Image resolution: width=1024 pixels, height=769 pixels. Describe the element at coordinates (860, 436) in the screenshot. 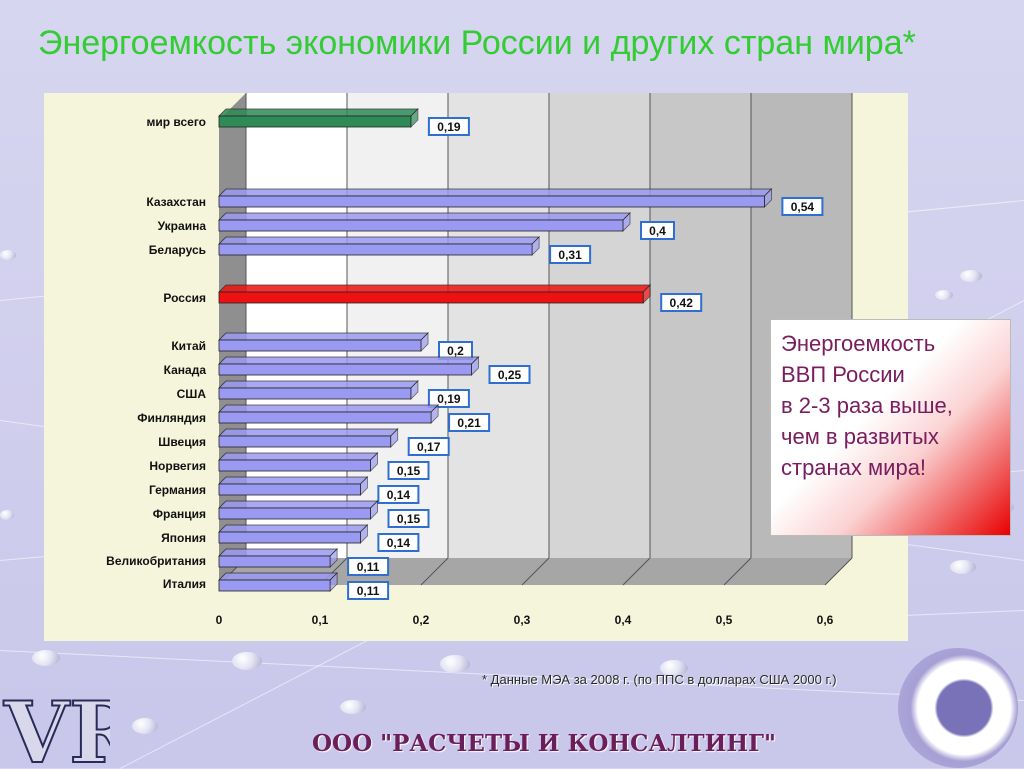

I see `callout-line: чем в развитых` at that location.